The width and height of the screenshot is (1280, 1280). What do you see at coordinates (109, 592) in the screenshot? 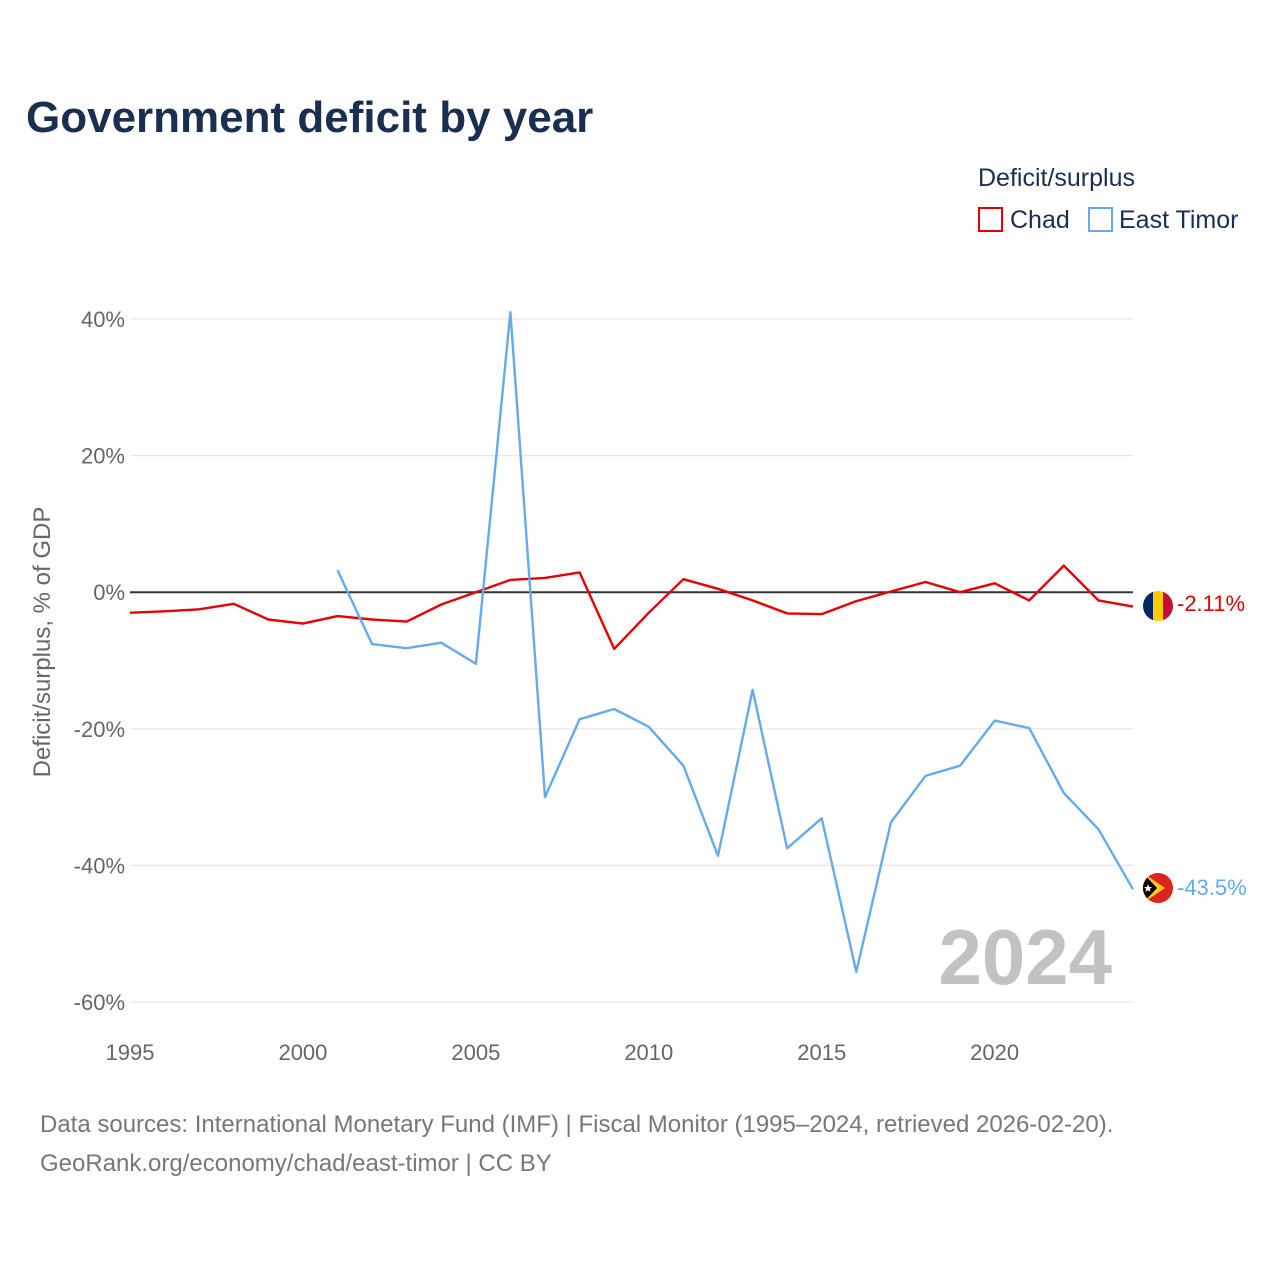
I see `y-tick-label: 0%` at bounding box center [109, 592].